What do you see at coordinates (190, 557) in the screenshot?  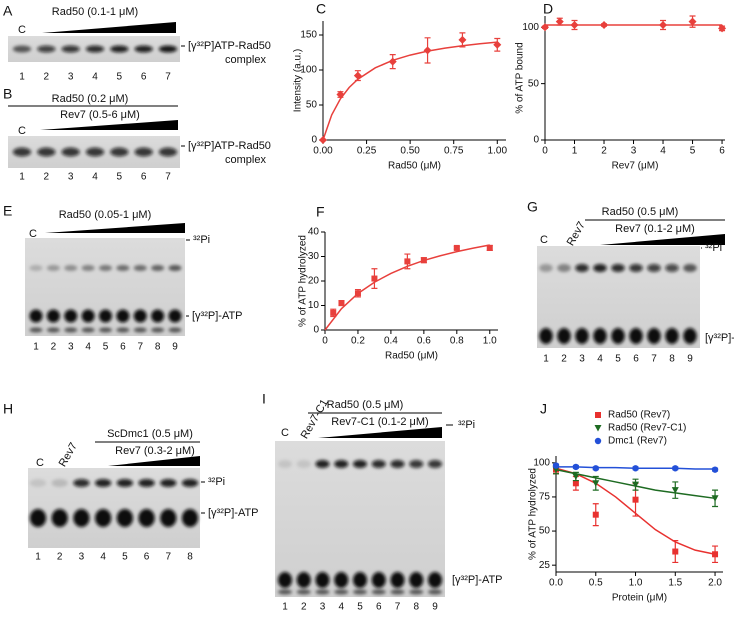 I see `lane-number: 8` at bounding box center [190, 557].